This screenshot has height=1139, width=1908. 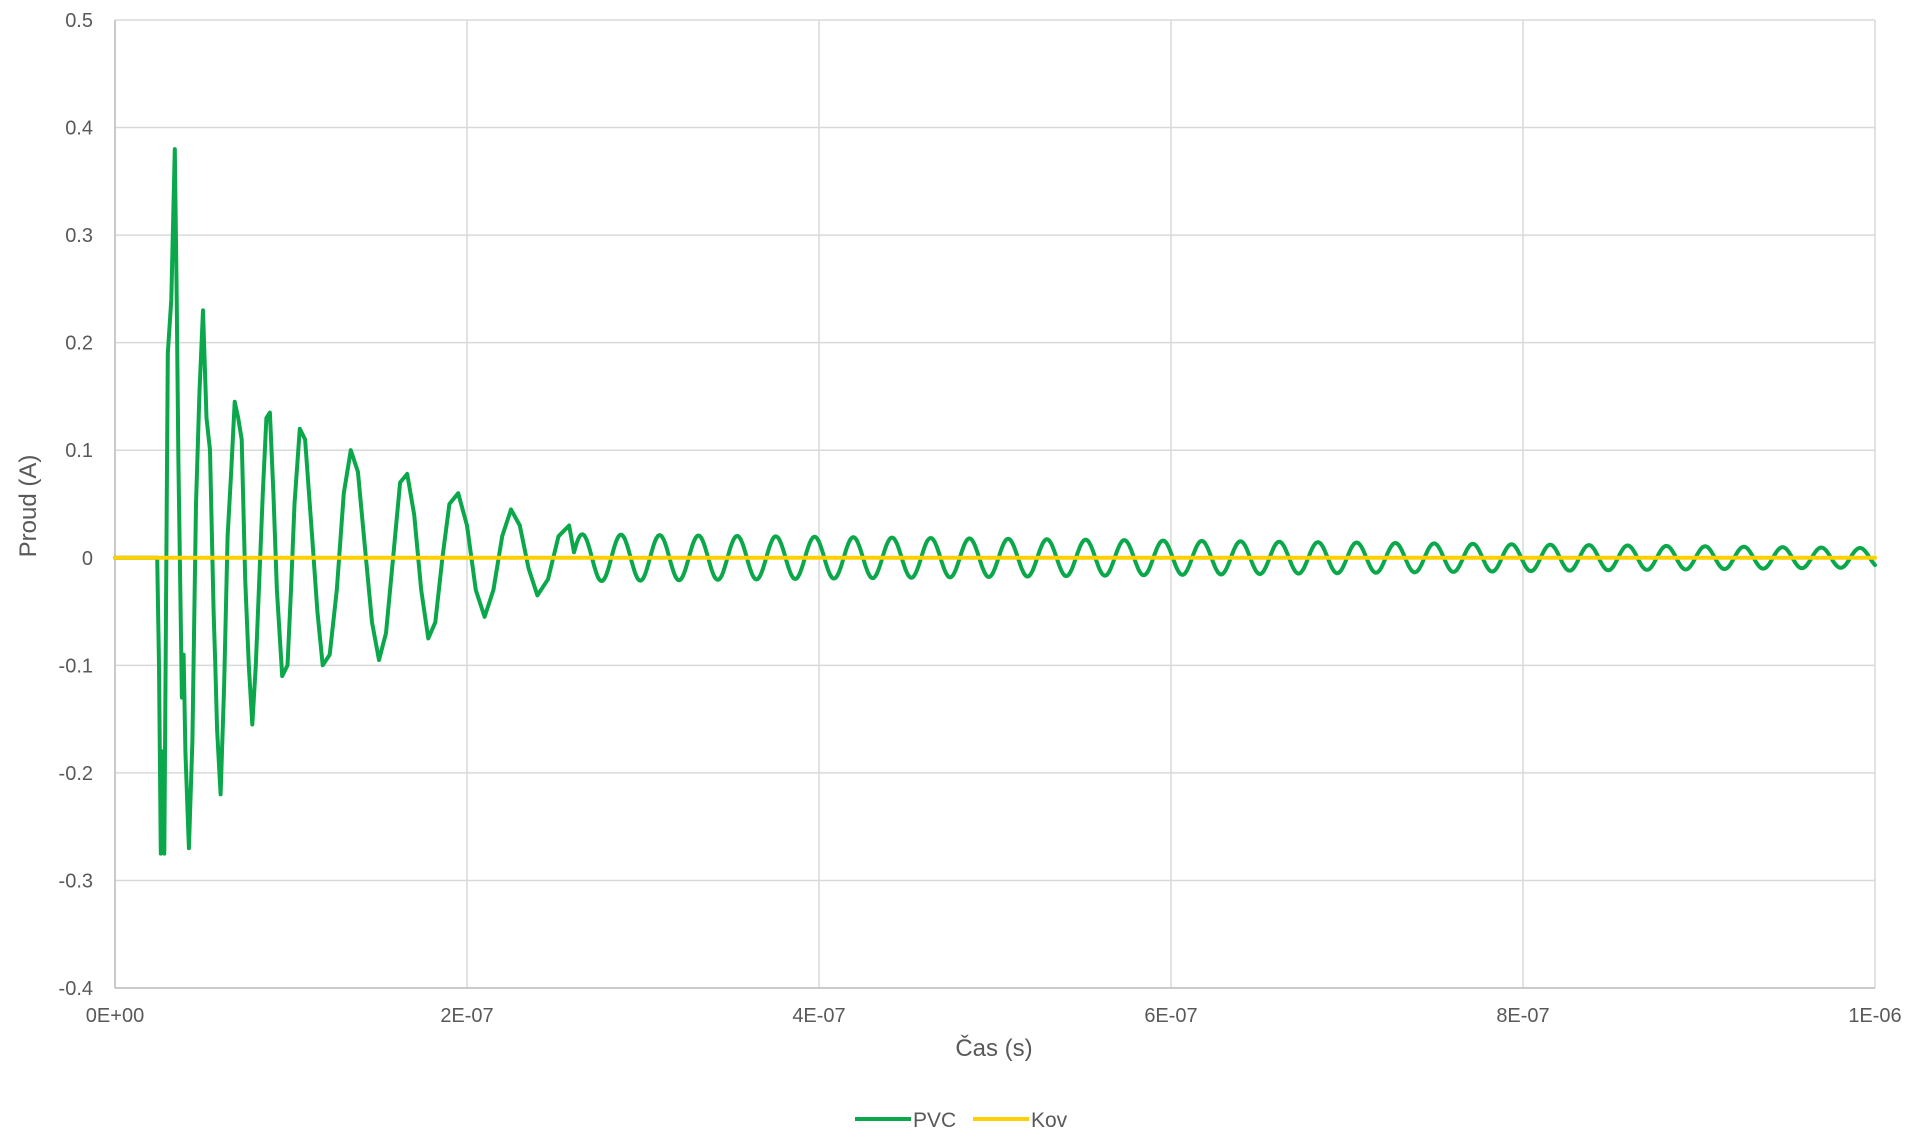 I want to click on y-tick-label: 0, so click(x=87, y=559).